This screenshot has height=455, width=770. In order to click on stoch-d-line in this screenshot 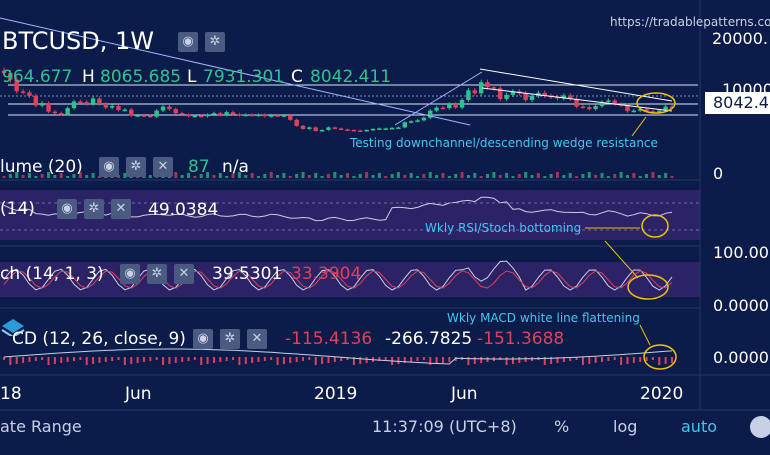, I will do `click(338, 279)`.